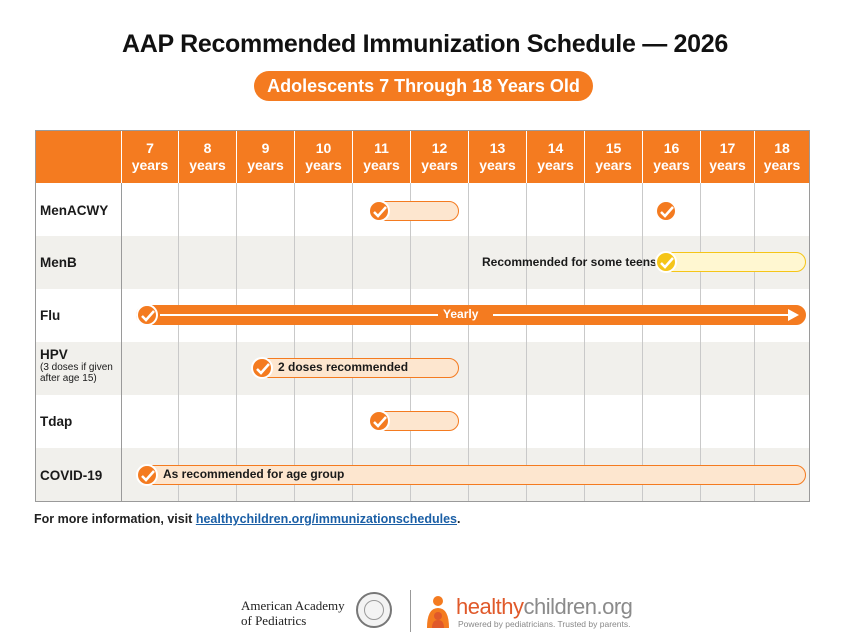 Image resolution: width=850 pixels, height=632 pixels. What do you see at coordinates (497, 157) in the screenshot?
I see `age-header-13: 13 years` at bounding box center [497, 157].